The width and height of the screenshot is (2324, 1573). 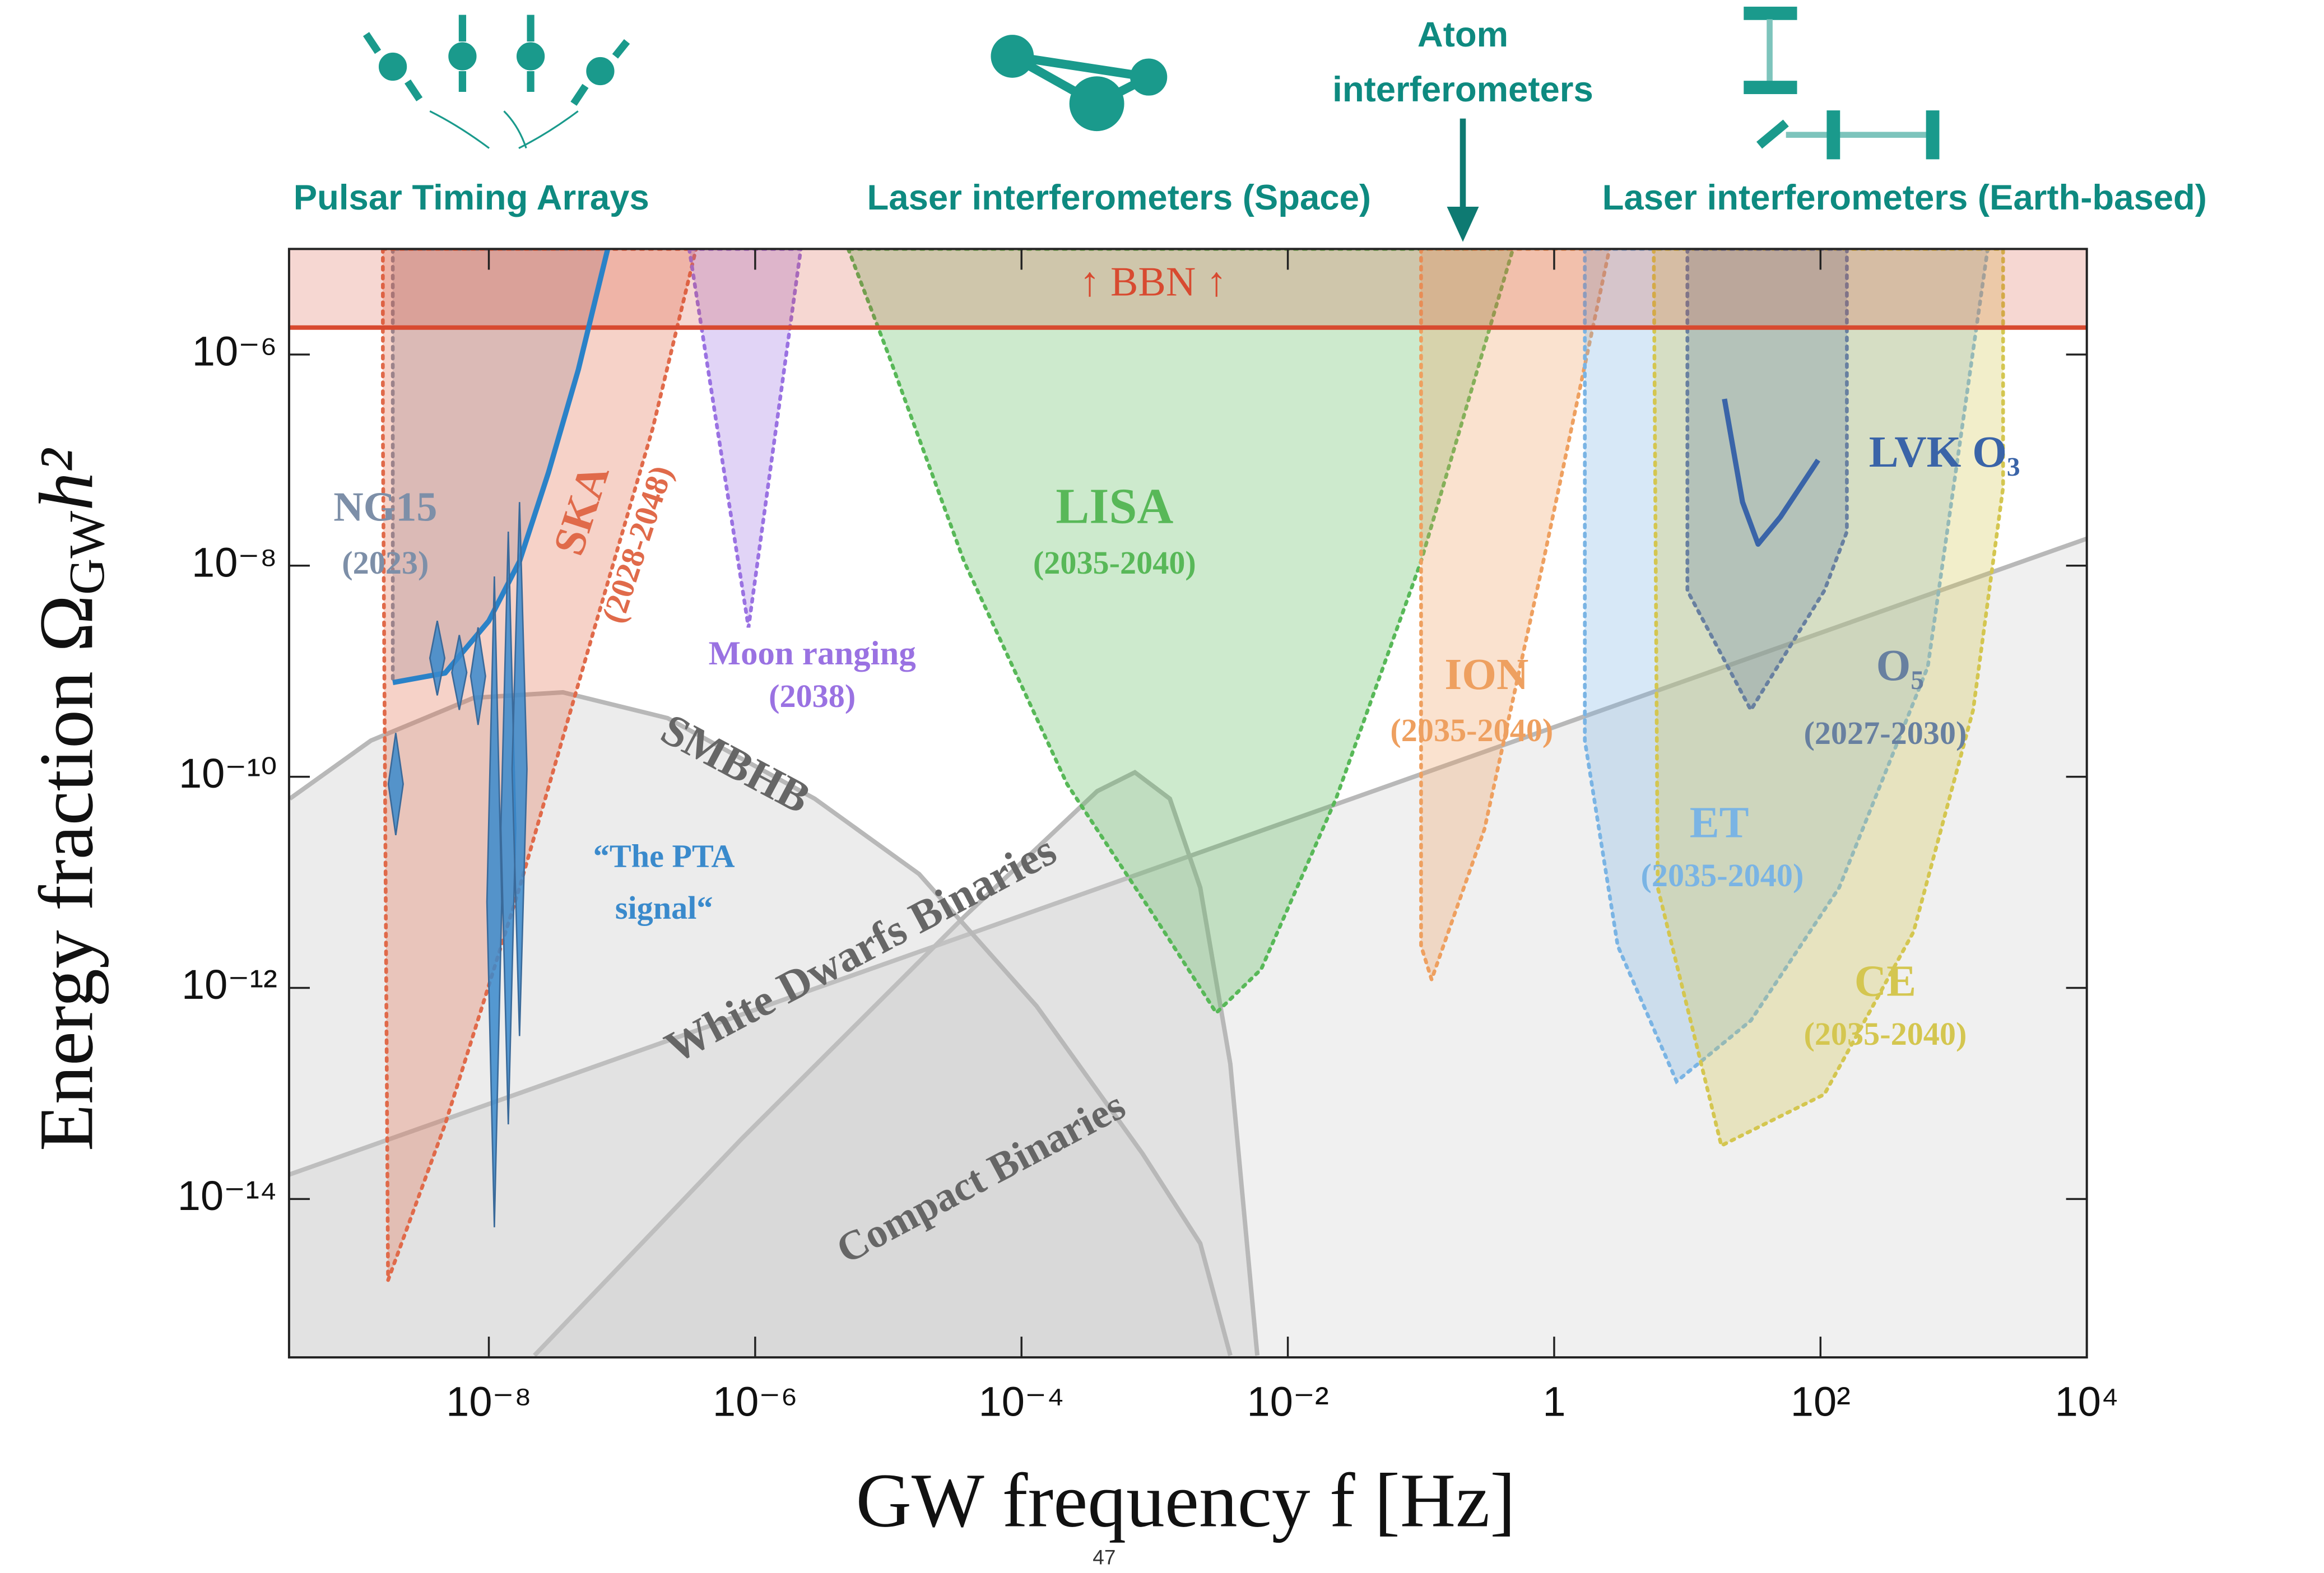 What do you see at coordinates (1904, 197) in the screenshot?
I see `header-label: Laser interferometers (Earth-based)` at bounding box center [1904, 197].